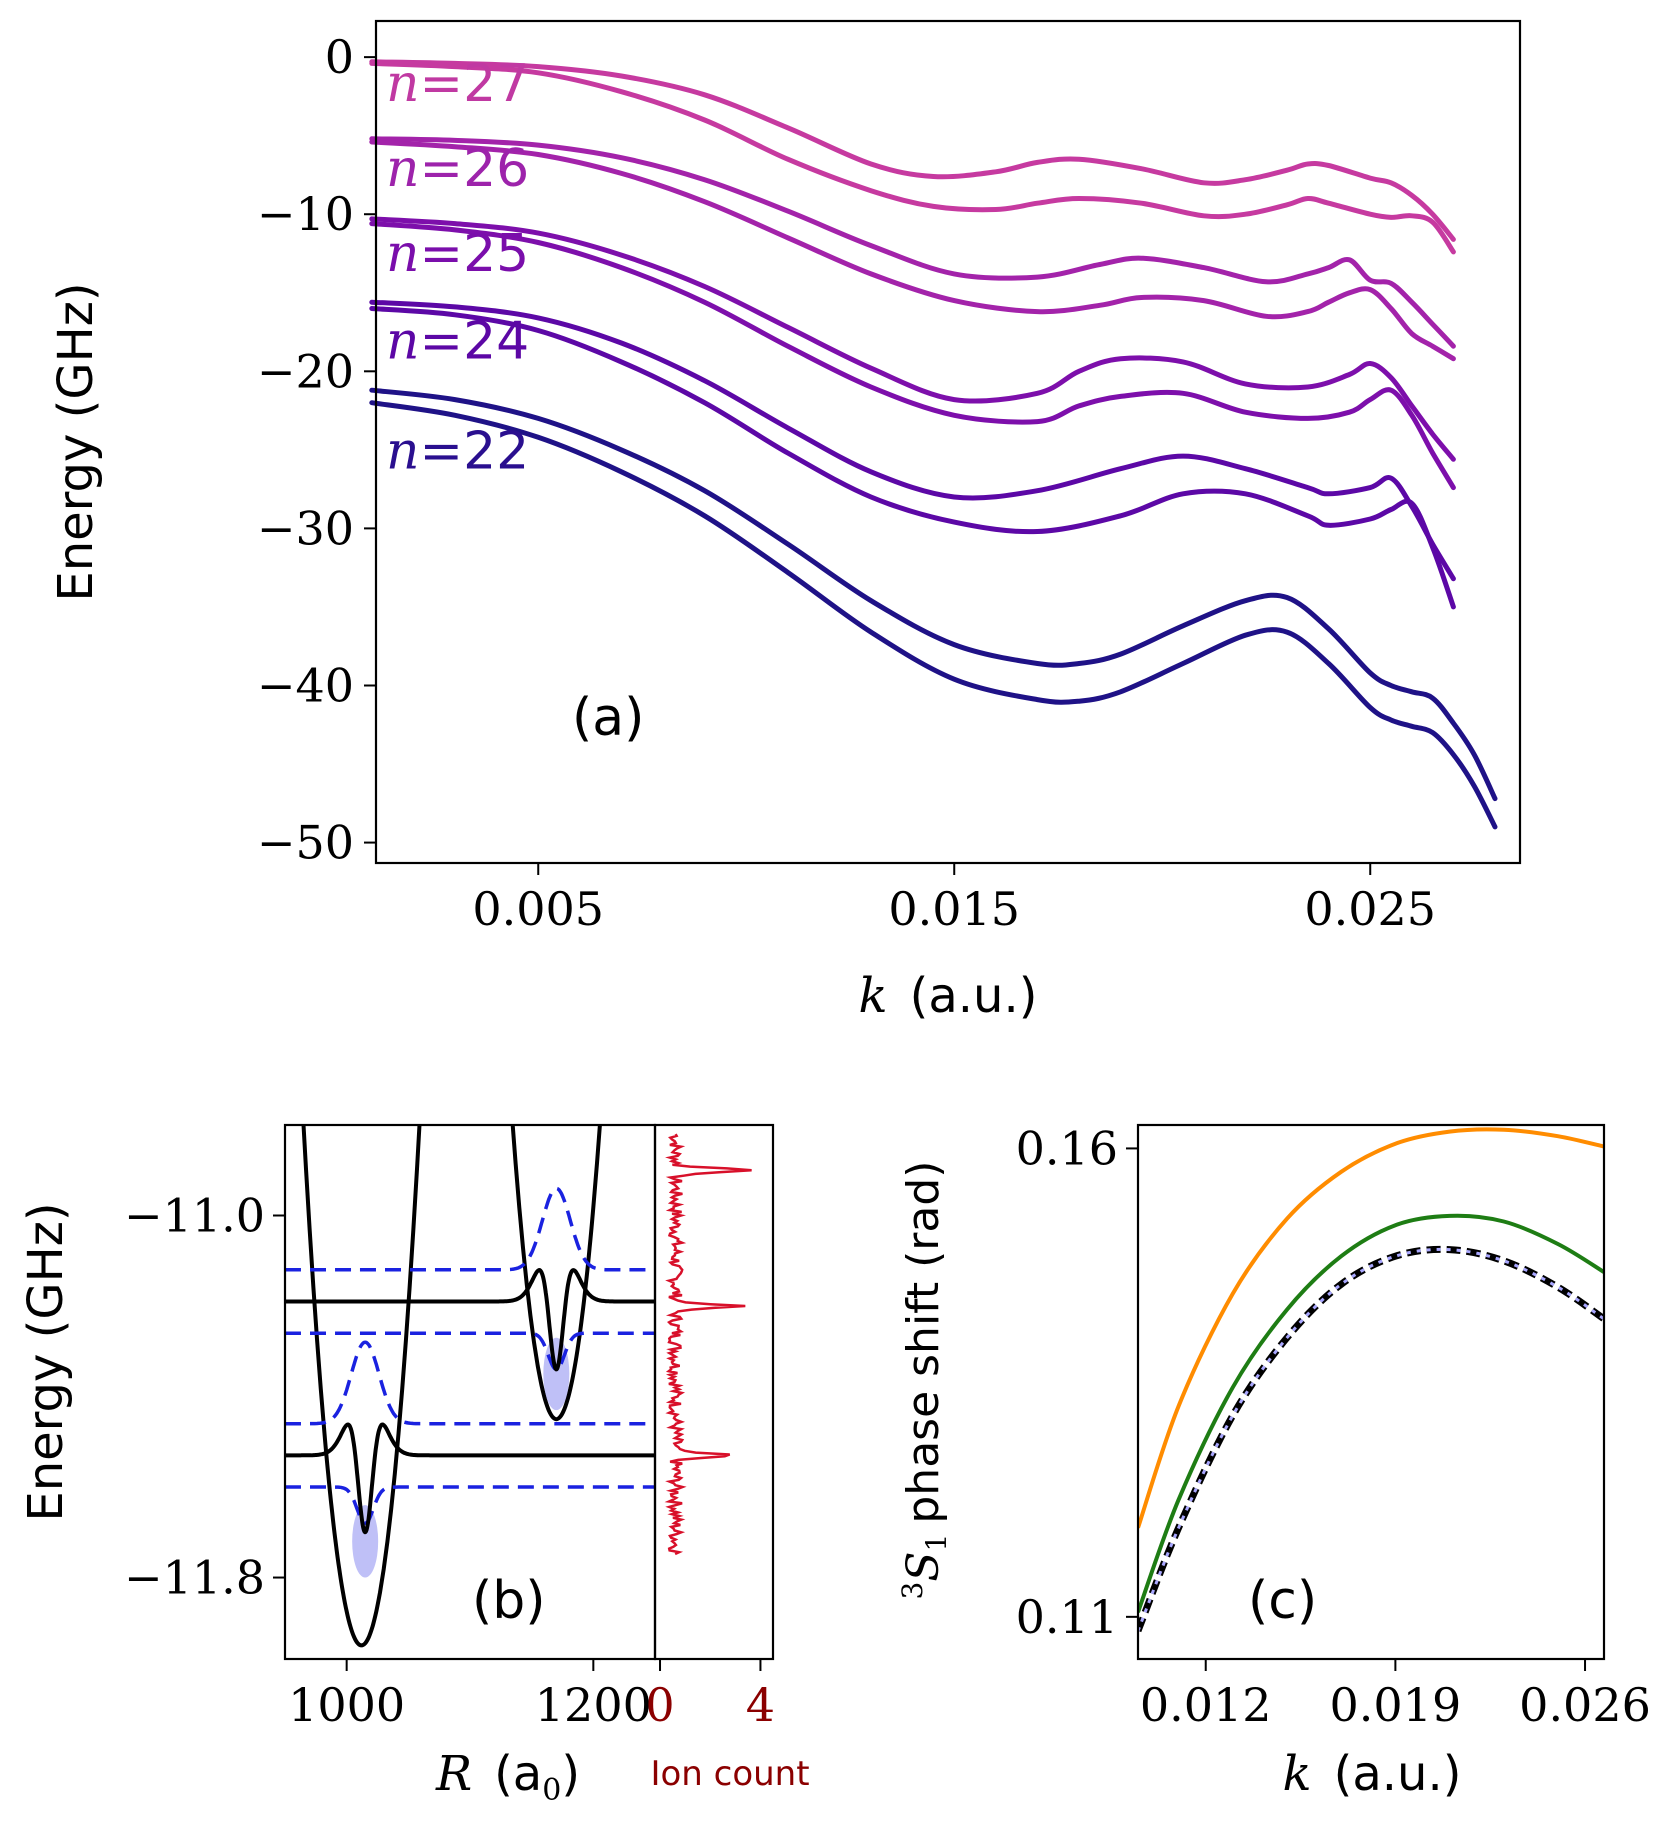  I want to click on panel-a-xlabel-var: k, so click(873, 996).